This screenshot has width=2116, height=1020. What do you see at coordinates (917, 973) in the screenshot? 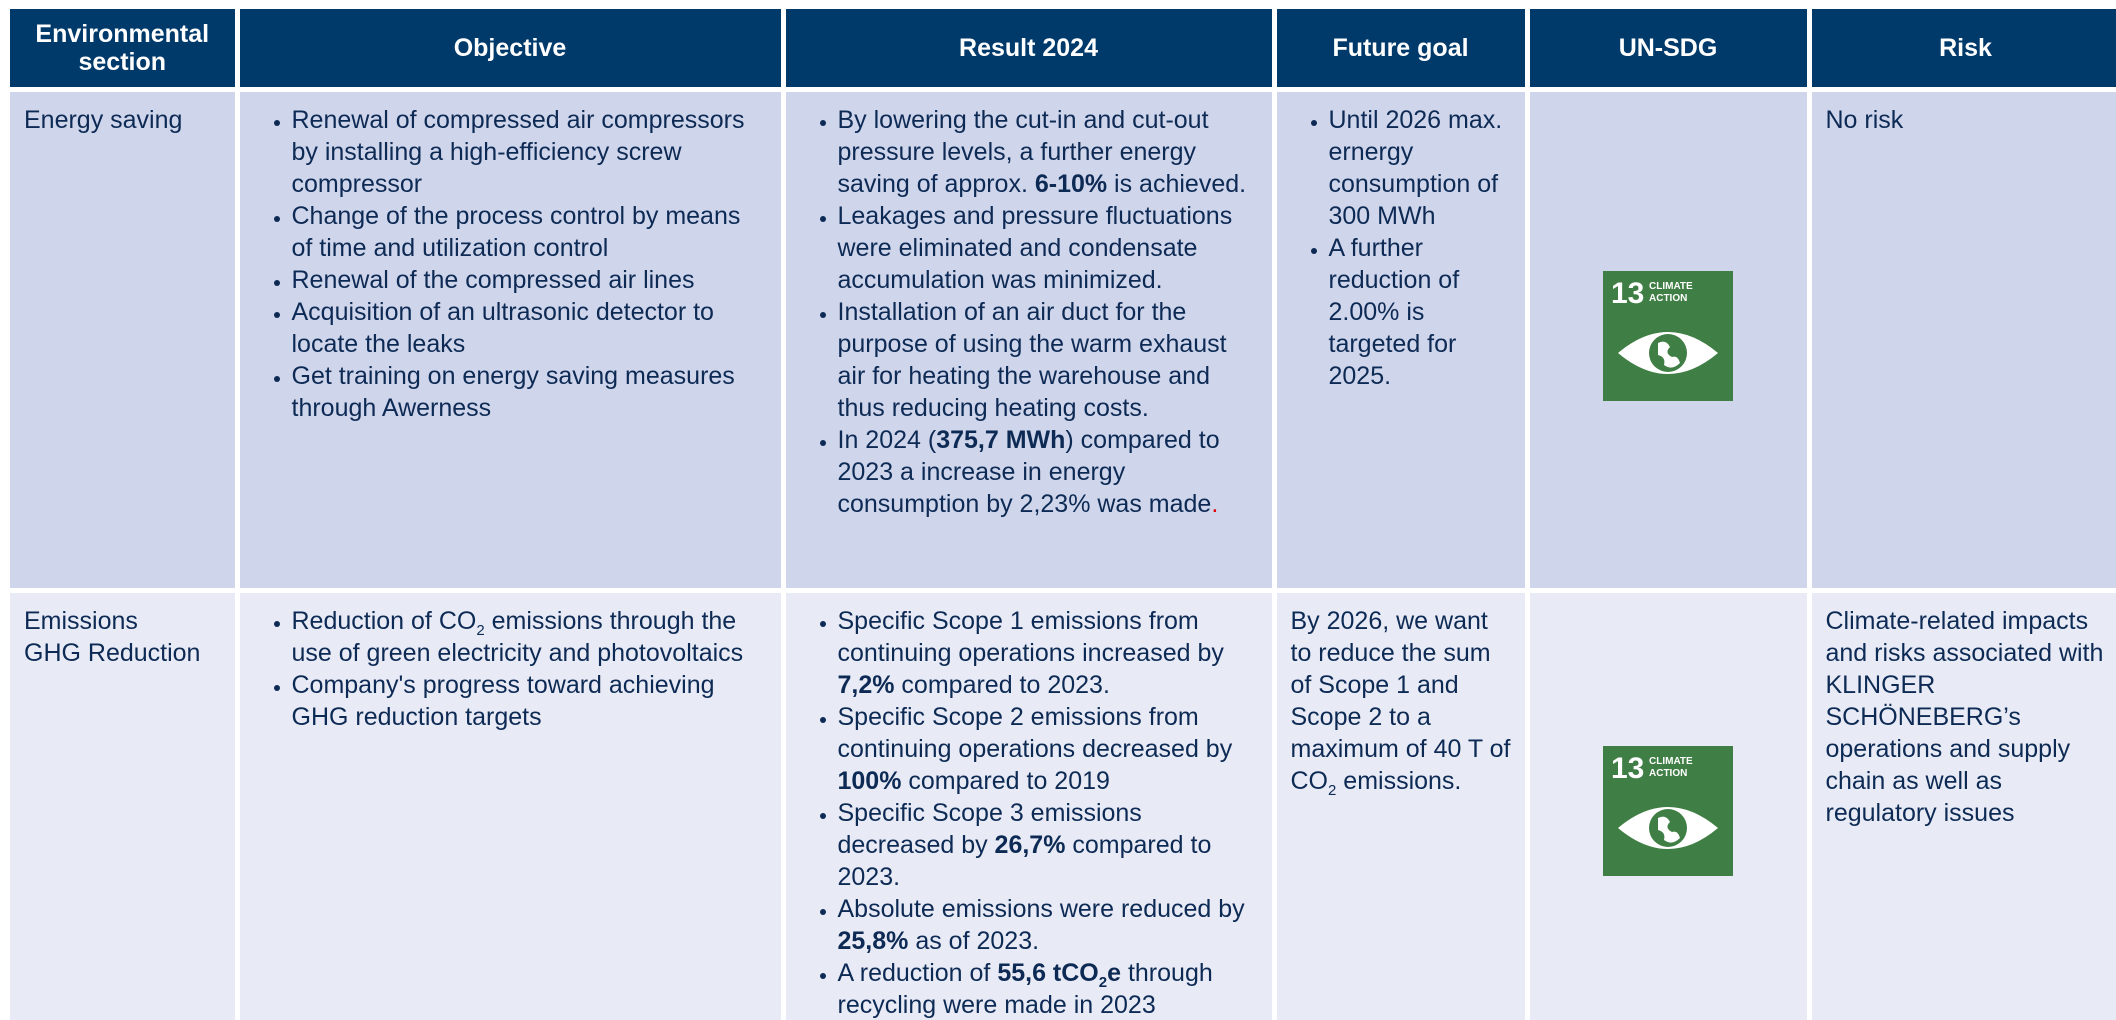
I see `text-segment: A reduction of` at bounding box center [917, 973].